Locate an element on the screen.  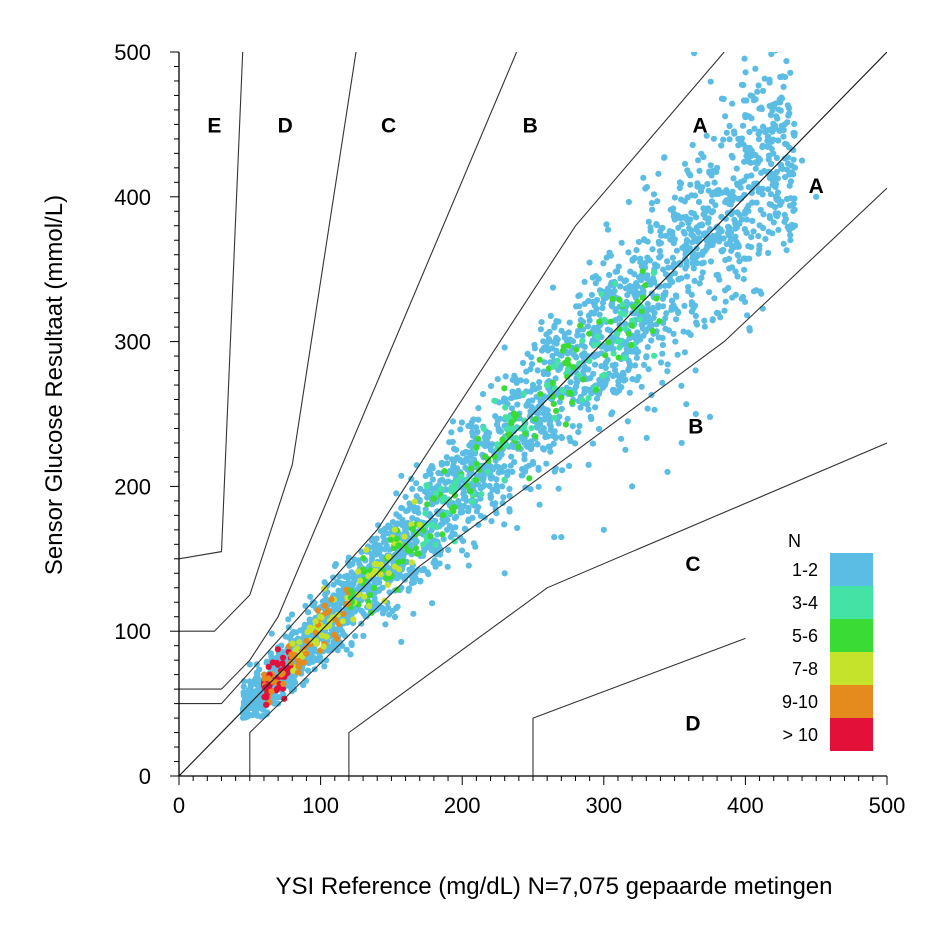
x-tick-label: 500 is located at coordinates (887, 805).